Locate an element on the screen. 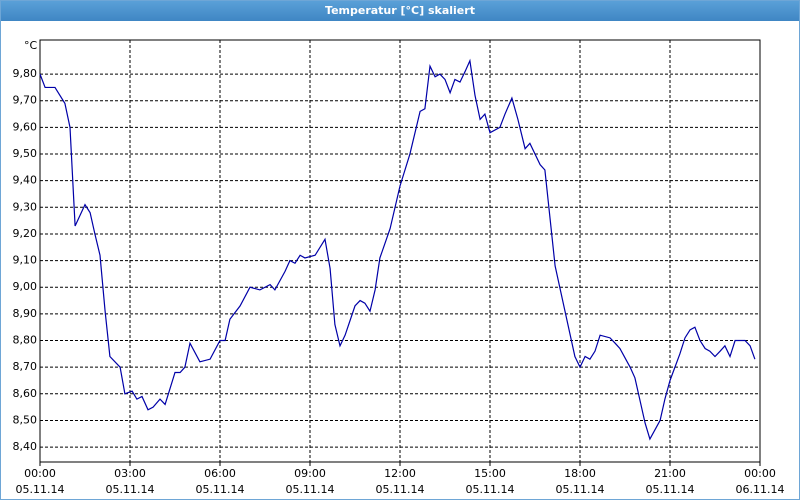 Image resolution: width=800 pixels, height=500 pixels. x-tick-label: 00:00 06.11.14 is located at coordinates (760, 481).